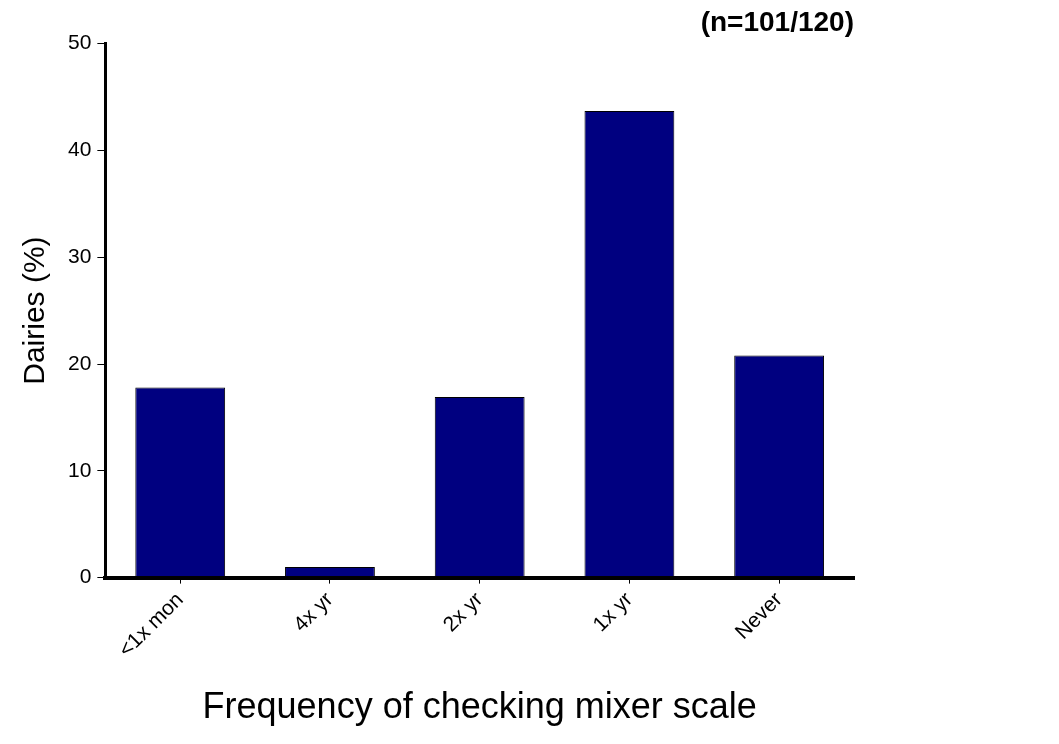 The width and height of the screenshot is (1059, 744). Describe the element at coordinates (150, 624) in the screenshot. I see `x-tick-label: <1x mon` at that location.